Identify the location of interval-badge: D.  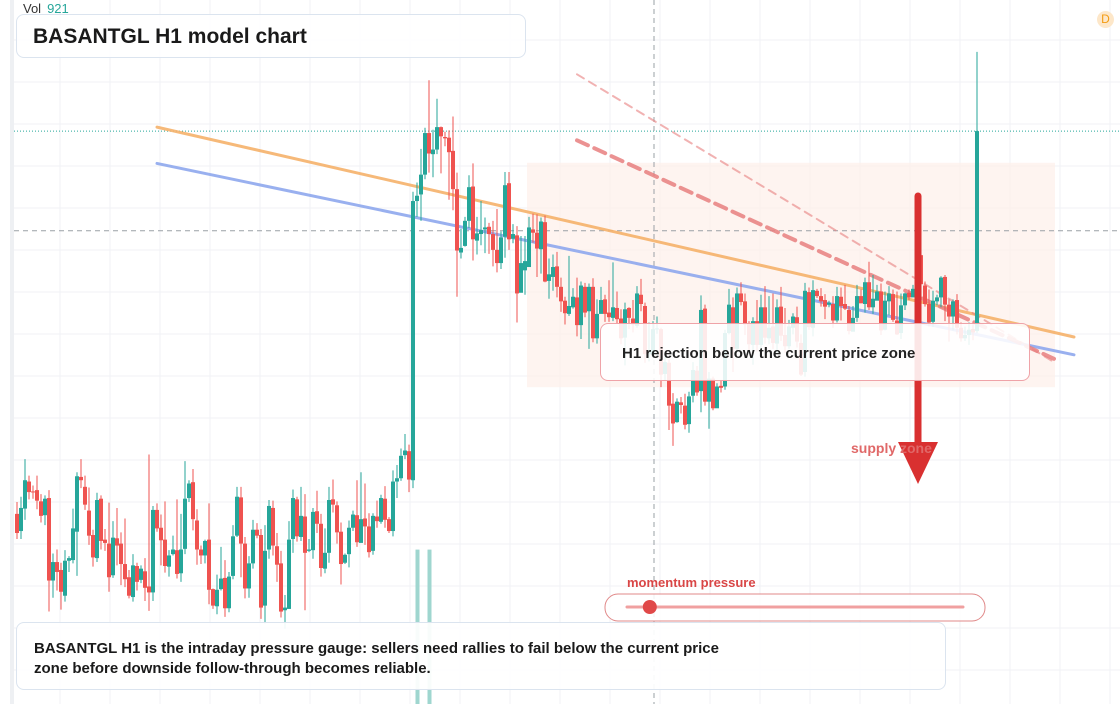
(1105, 19).